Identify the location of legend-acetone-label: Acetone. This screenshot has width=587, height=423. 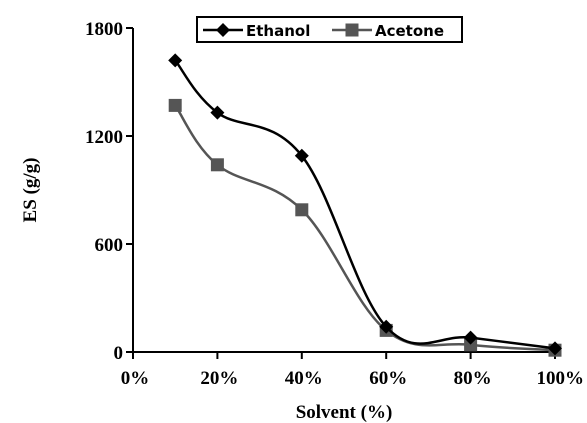
(409, 31).